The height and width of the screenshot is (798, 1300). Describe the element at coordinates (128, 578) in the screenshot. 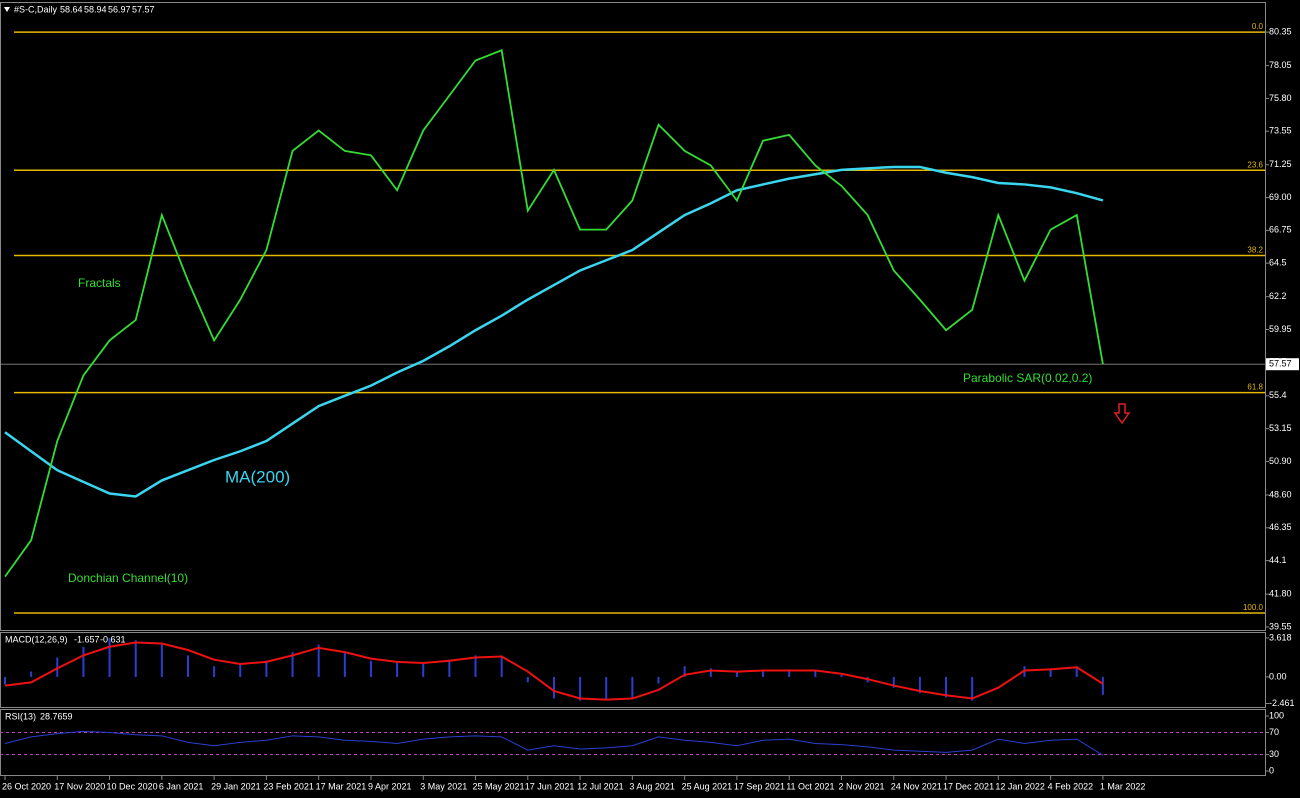

I see `donchian-label: Donchian Channel(10)` at that location.